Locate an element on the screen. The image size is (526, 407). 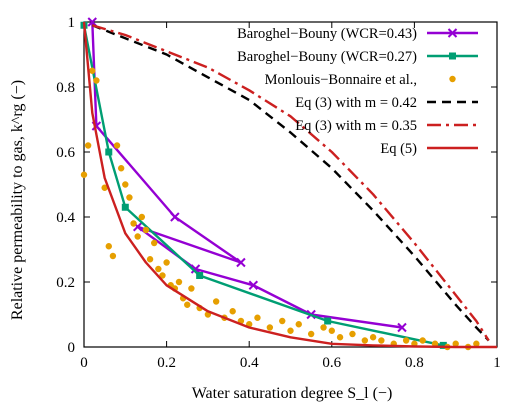
legend-item: Eq (3) with m = 0.42 is located at coordinates (386, 103).